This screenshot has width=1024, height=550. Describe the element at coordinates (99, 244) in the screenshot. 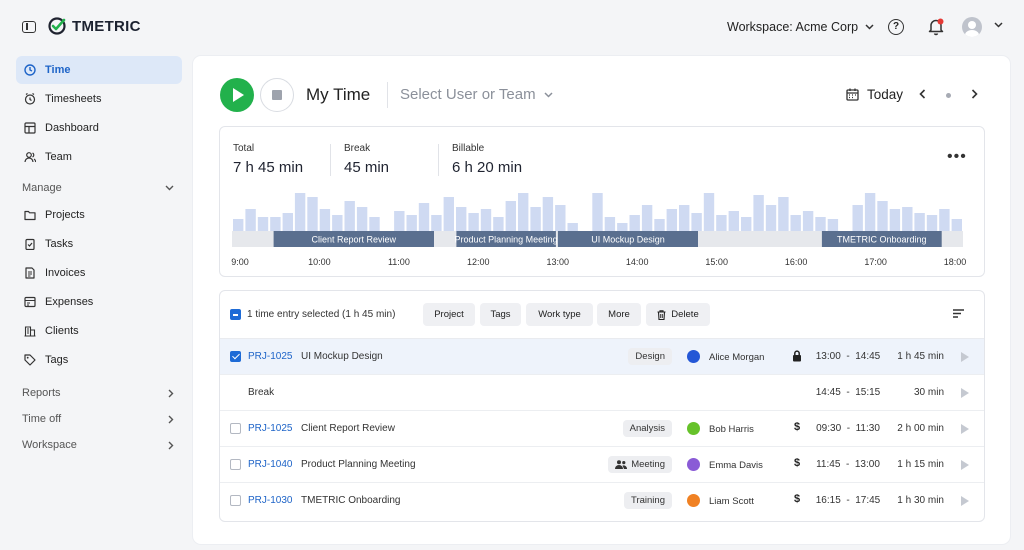

I see `sidebar-item-tasks: Tasks` at that location.